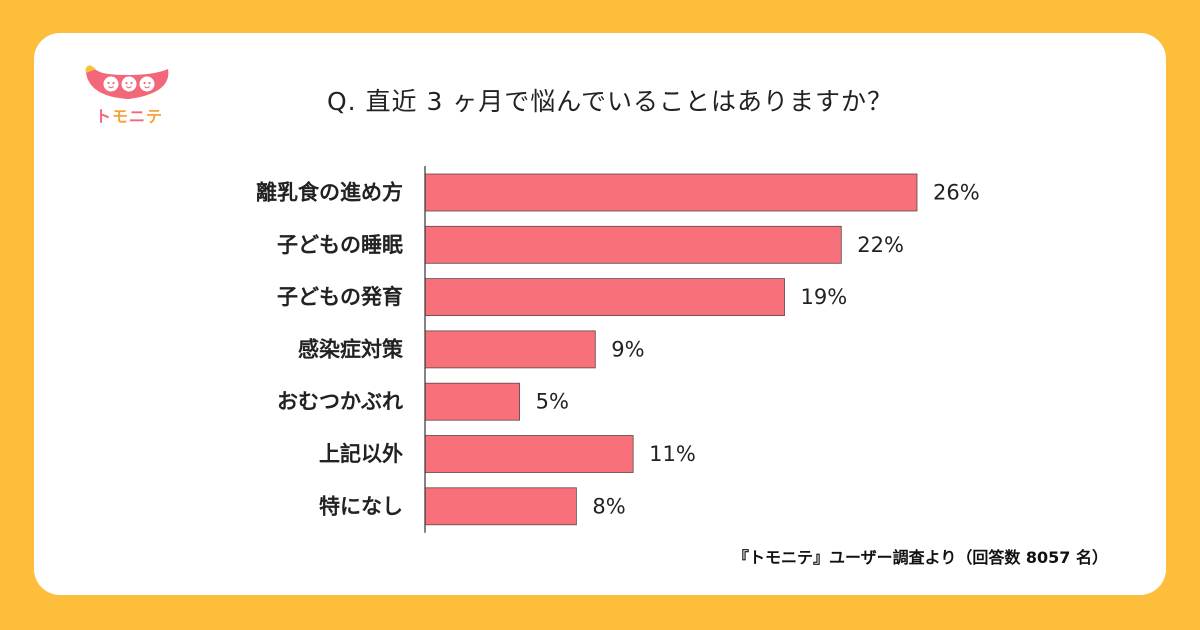 This screenshot has height=630, width=1200. Describe the element at coordinates (340, 245) in the screenshot. I see `category-label: 子どもの睡眠` at that location.